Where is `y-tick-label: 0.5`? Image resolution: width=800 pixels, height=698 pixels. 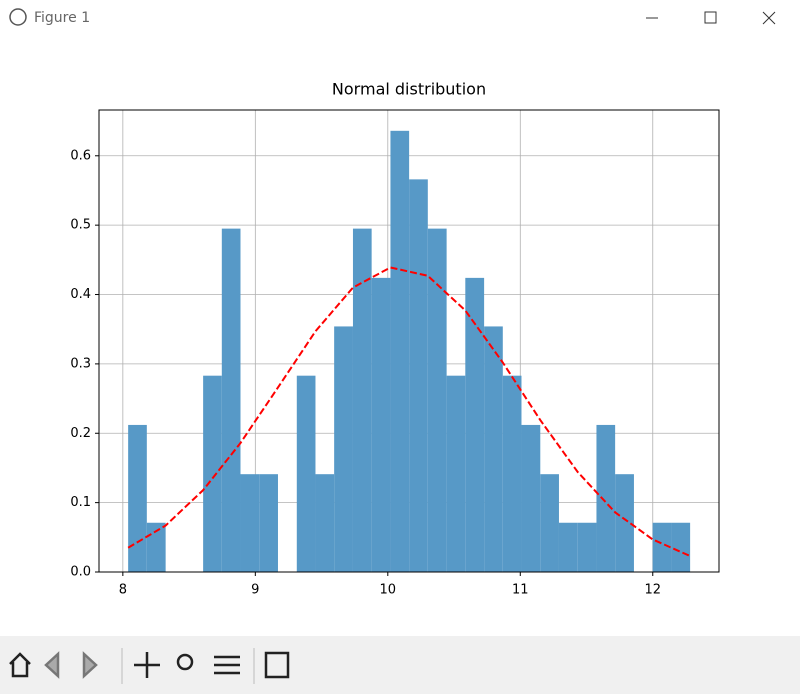 y-tick-label: 0.5 is located at coordinates (80, 225).